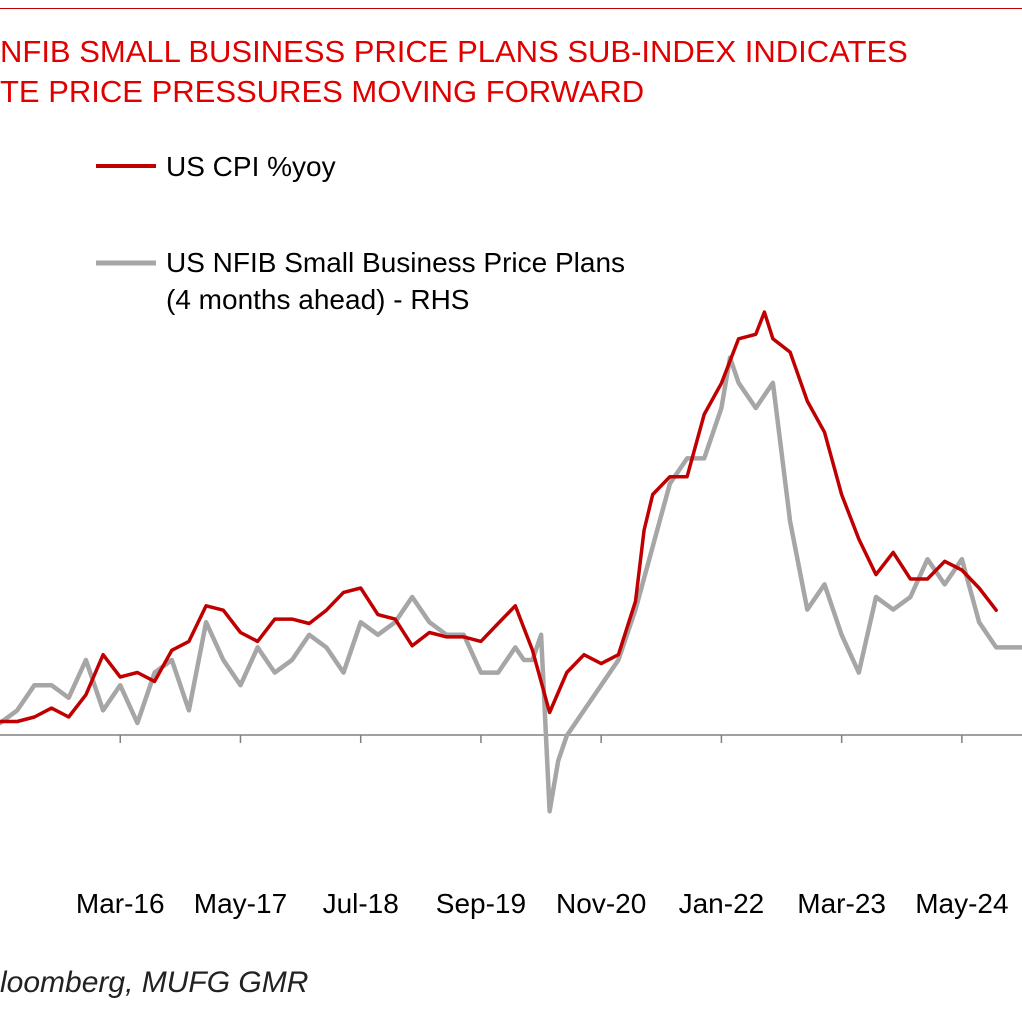  Describe the element at coordinates (841, 903) in the screenshot. I see `x-tick-label: Mar-23` at that location.